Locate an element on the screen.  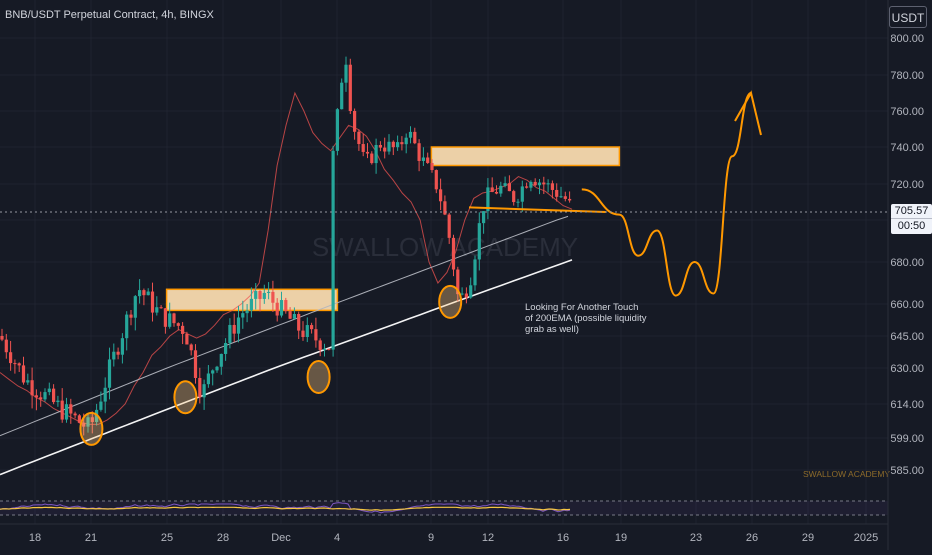
annotation-line: Looking For Another Touch is located at coordinates (581, 307).